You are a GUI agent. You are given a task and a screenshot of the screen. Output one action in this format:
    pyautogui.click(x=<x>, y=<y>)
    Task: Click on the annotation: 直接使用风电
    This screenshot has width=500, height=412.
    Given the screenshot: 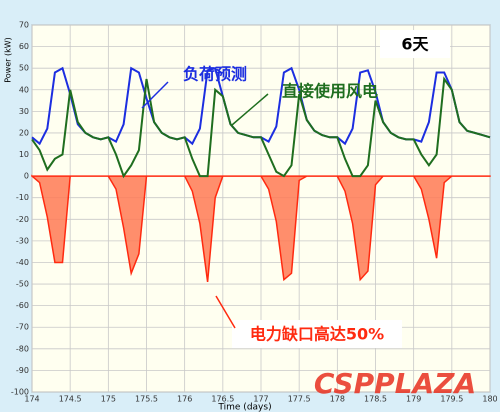 What is the action you would take?
    pyautogui.click(x=330, y=91)
    